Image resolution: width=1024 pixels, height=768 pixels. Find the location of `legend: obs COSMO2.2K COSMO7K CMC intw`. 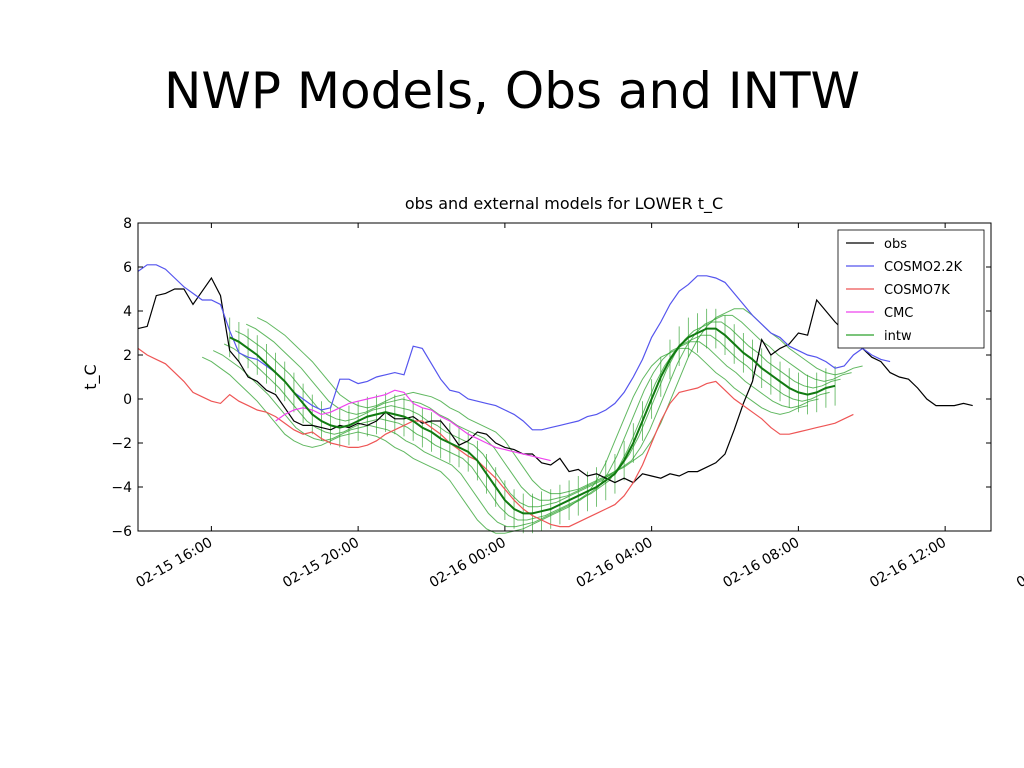

legend: obs COSMO2.2K COSMO7K CMC intw is located at coordinates (911, 289).